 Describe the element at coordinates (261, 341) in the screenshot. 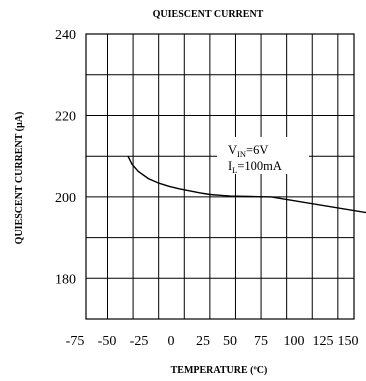

I see `x-tick-label: 75` at that location.